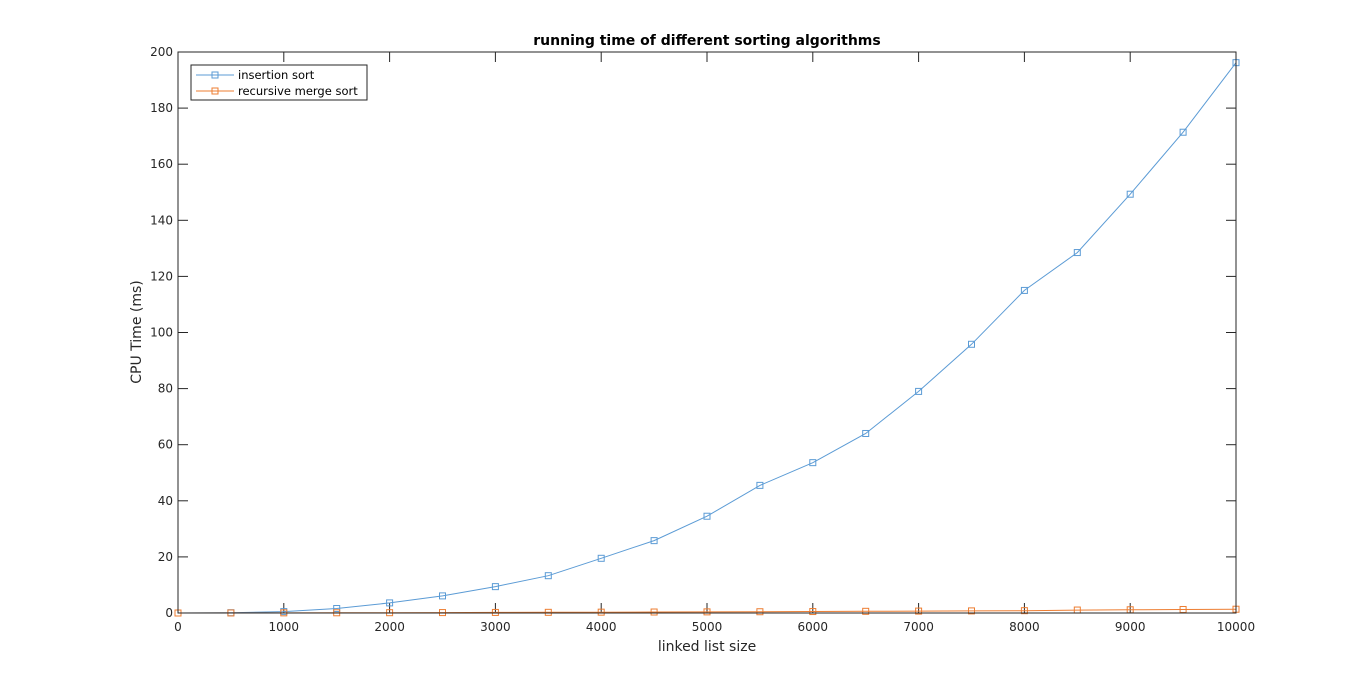 The width and height of the screenshot is (1366, 689). I want to click on legend-label-recursive-merge-sort: recursive merge sort, so click(298, 91).